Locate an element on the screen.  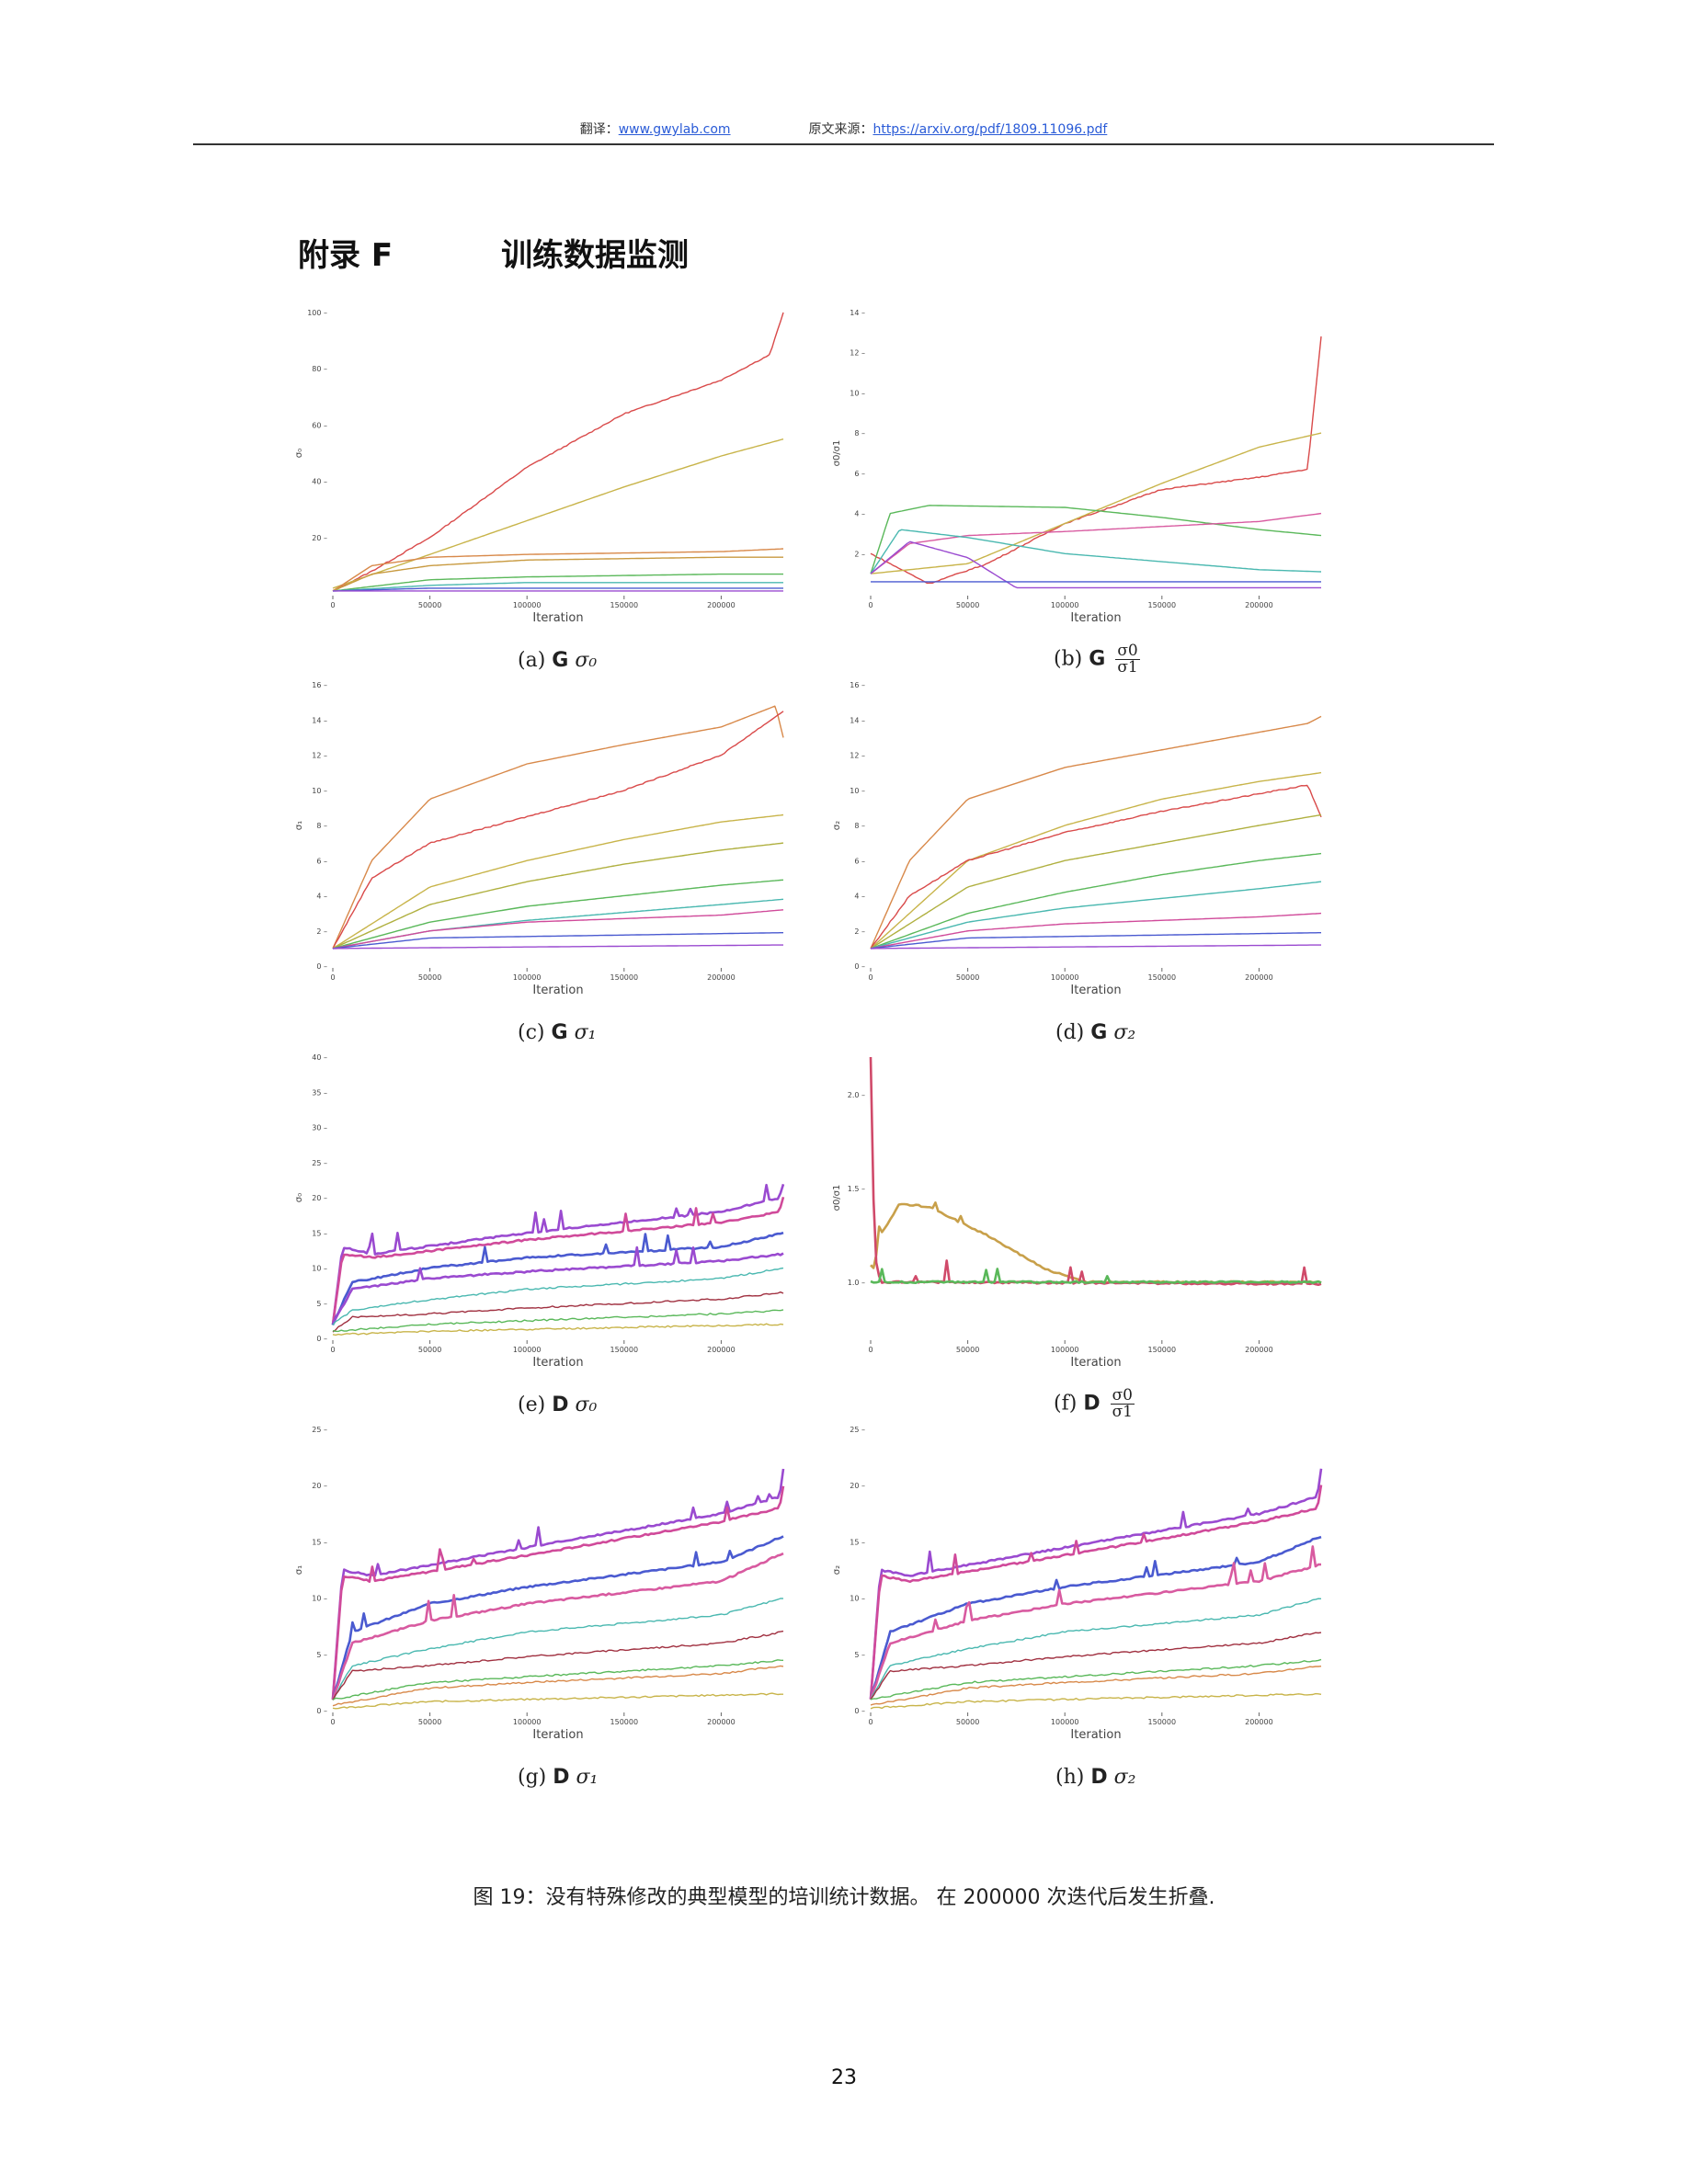
series-line-layer-purple-top is located at coordinates (558, 1254).